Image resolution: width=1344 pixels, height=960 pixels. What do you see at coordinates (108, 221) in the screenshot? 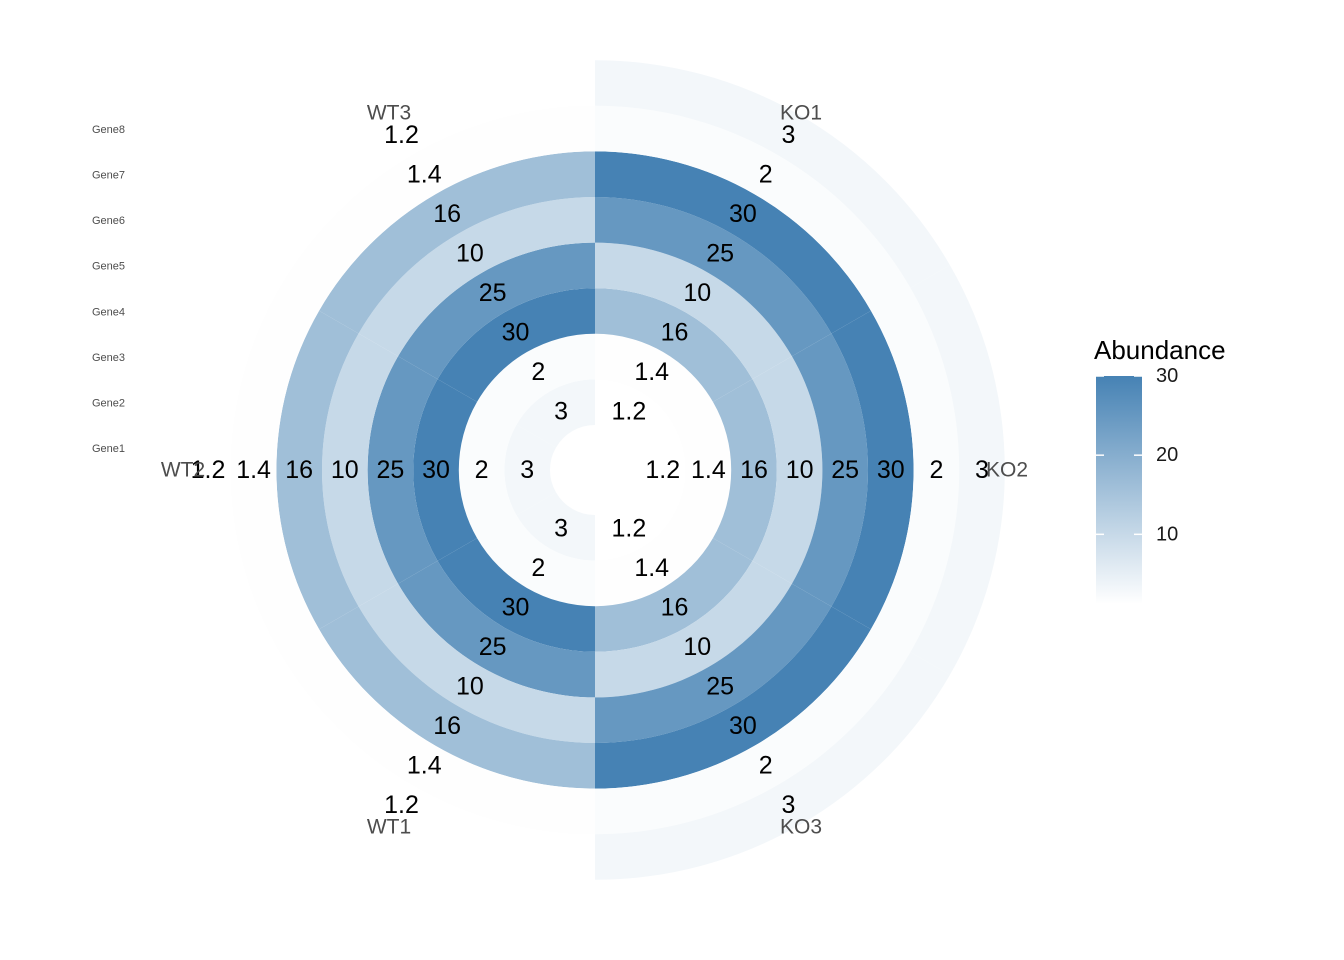
I see `gene-label-gene6: Gene6` at bounding box center [108, 221].